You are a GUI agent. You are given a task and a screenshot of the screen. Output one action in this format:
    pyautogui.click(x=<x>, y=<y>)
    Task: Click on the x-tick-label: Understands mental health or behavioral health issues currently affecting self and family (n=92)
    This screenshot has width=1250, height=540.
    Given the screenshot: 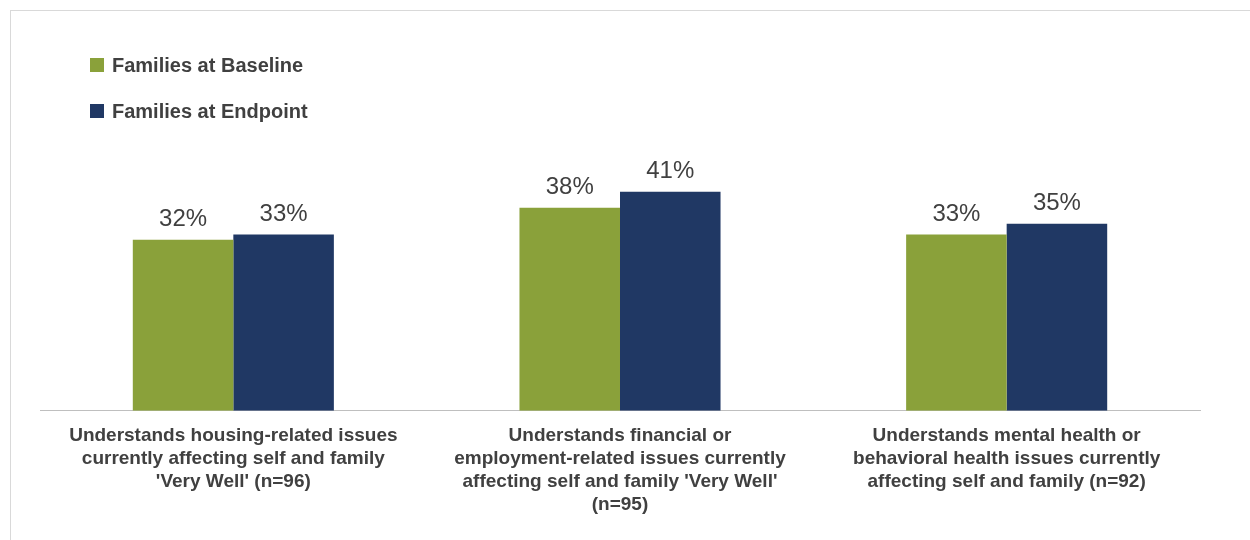 What is the action you would take?
    pyautogui.click(x=1007, y=458)
    